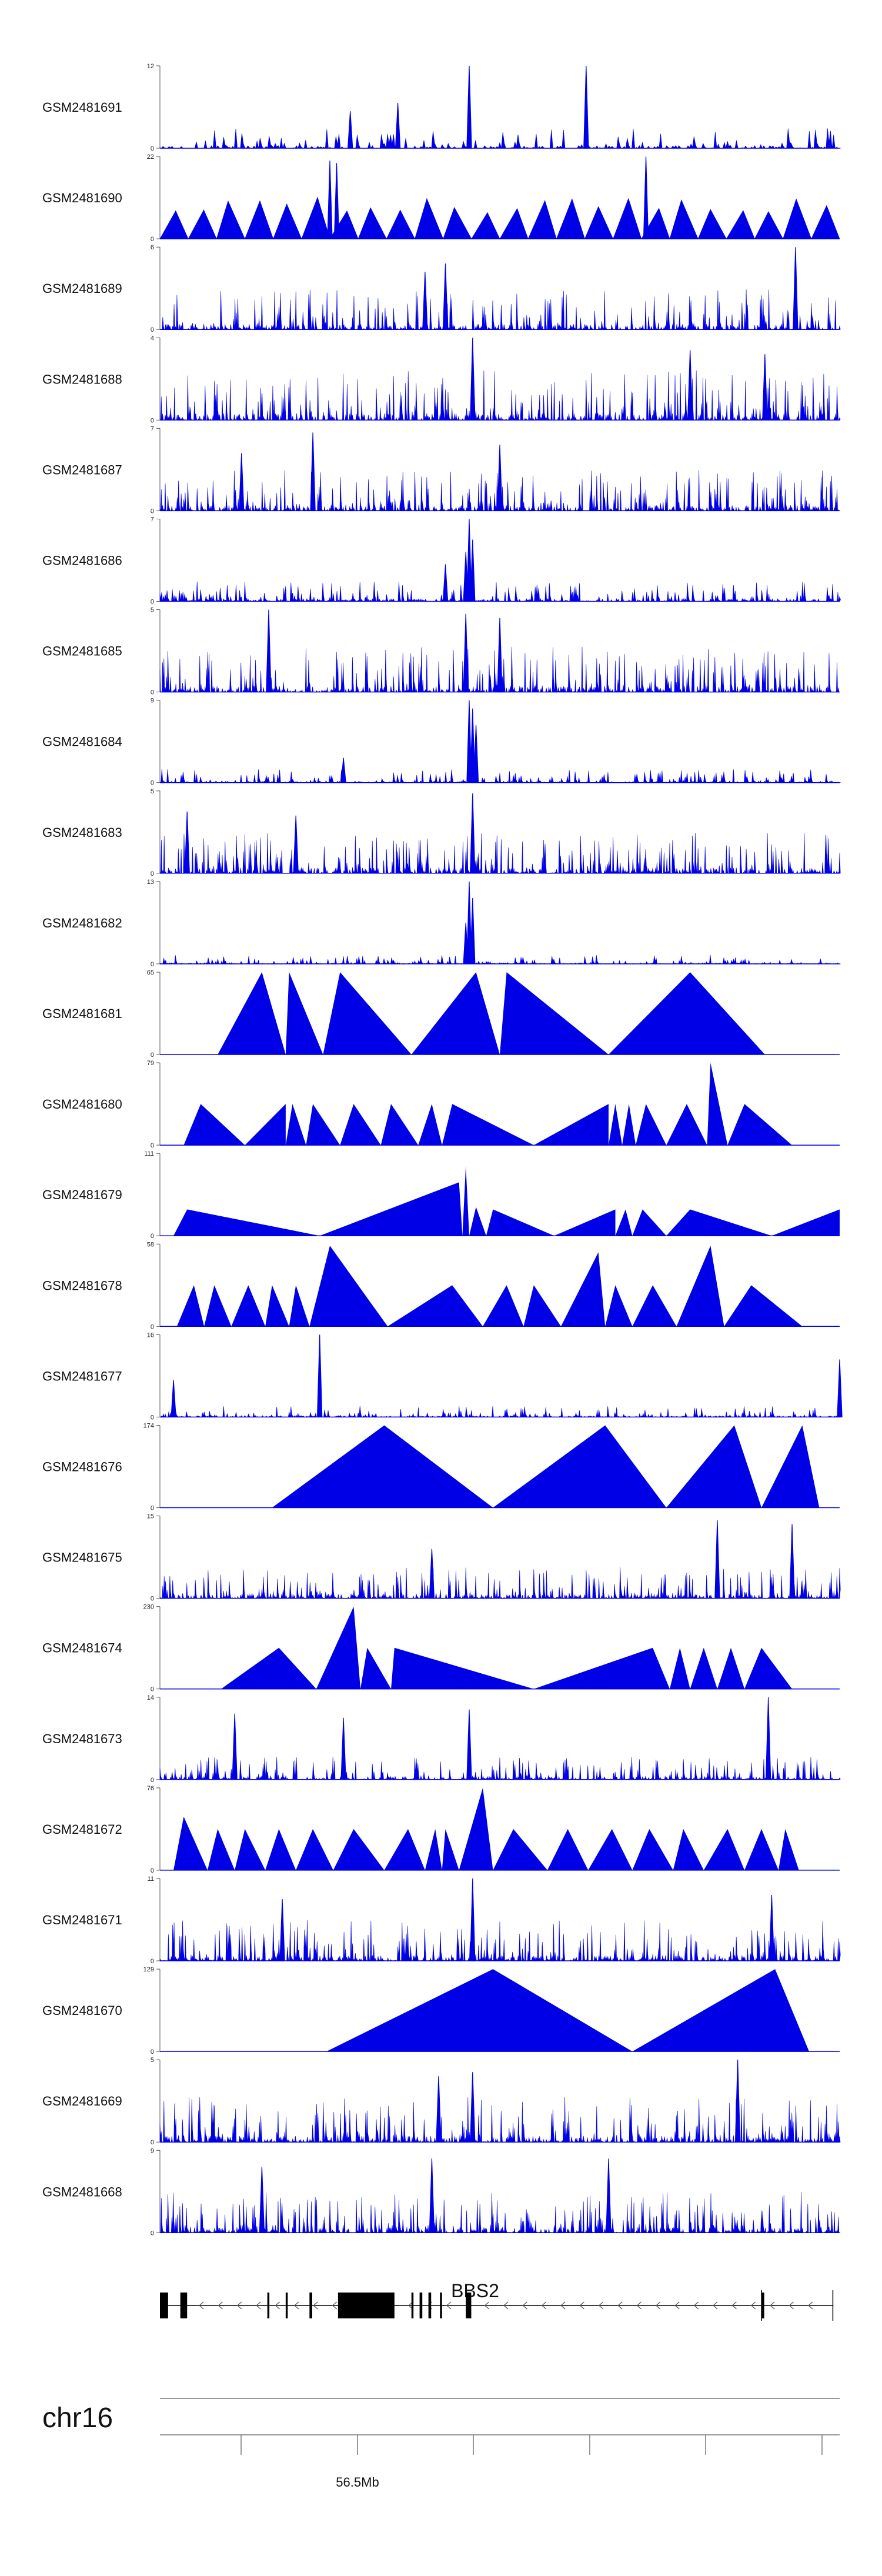  I want to click on y-tick-label-max: 11, so click(151, 1879).